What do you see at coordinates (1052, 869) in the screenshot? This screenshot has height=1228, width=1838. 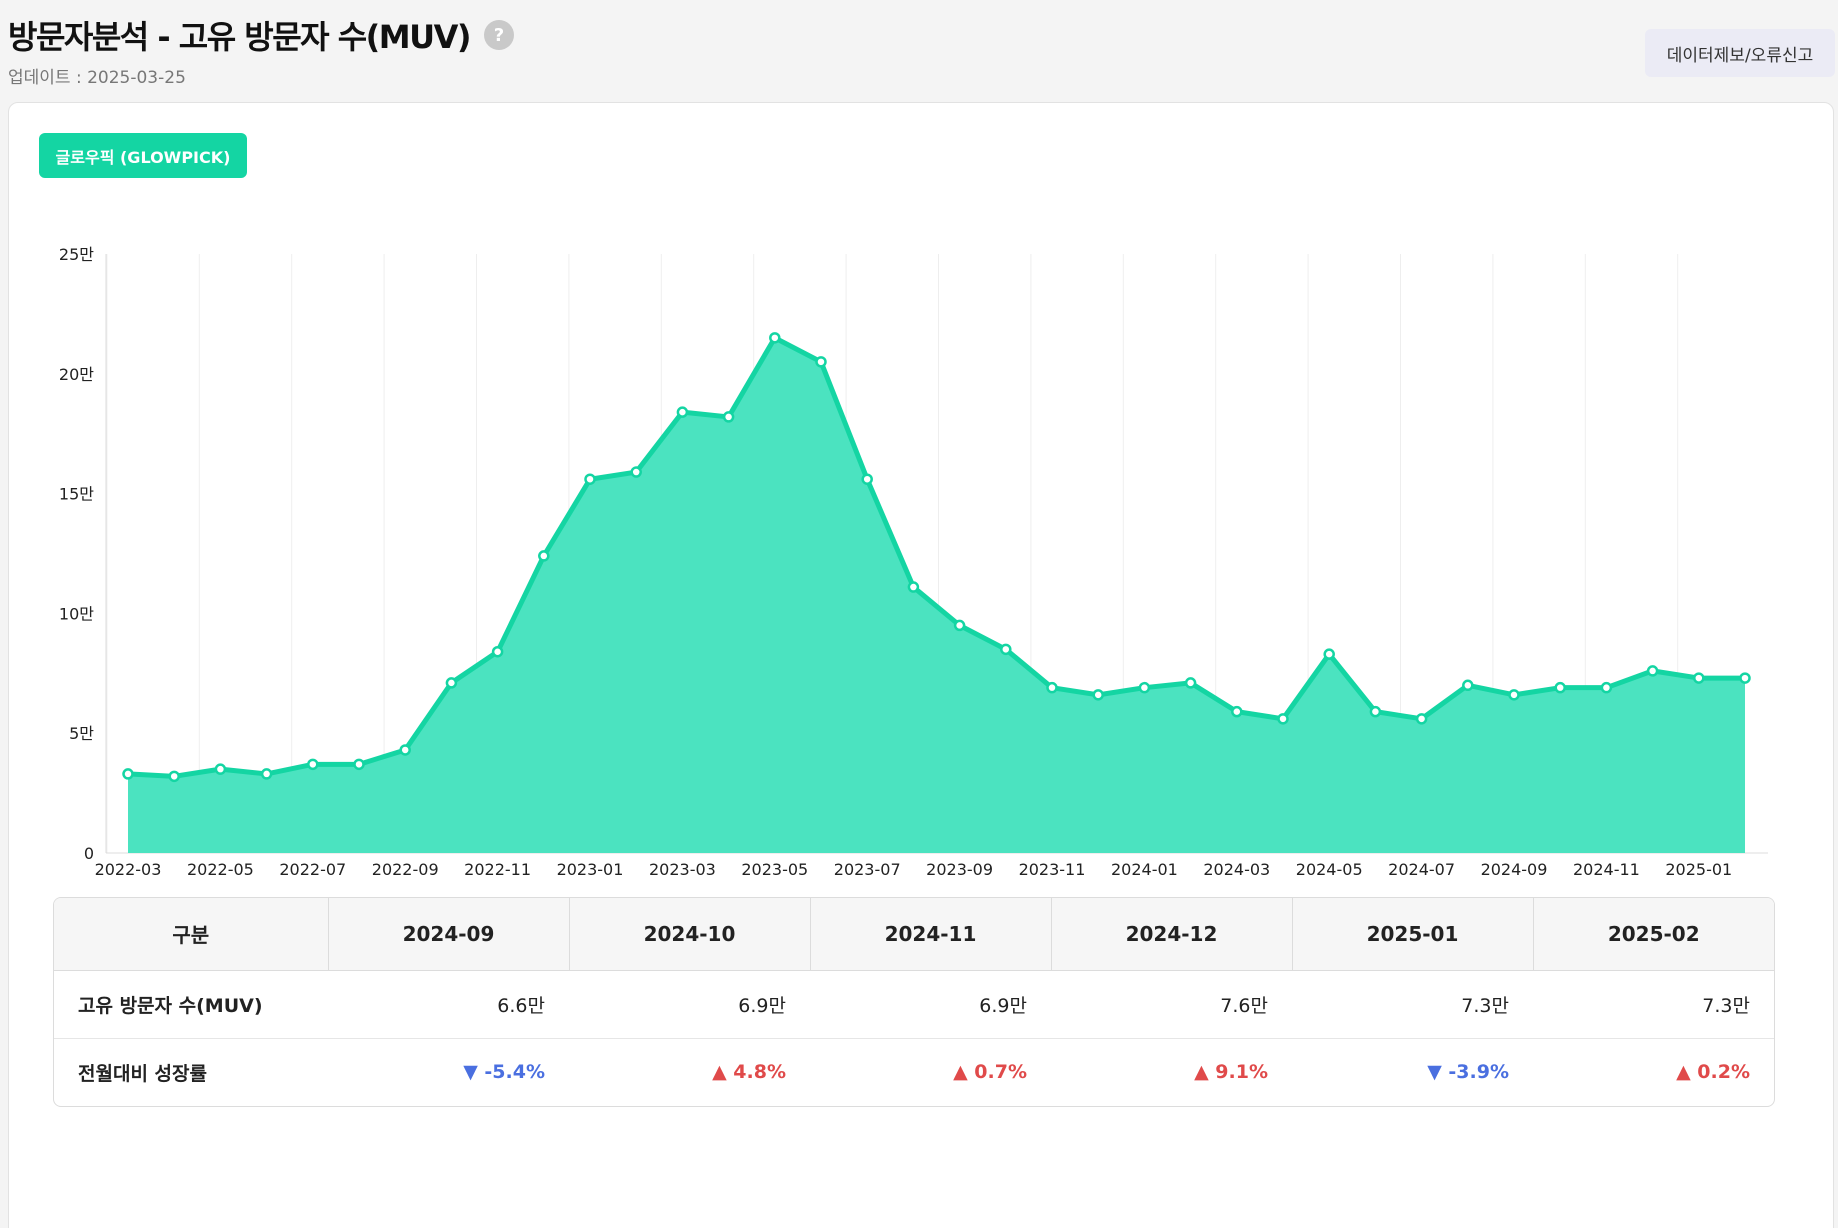 I see `x-tick-label: 2023-11` at bounding box center [1052, 869].